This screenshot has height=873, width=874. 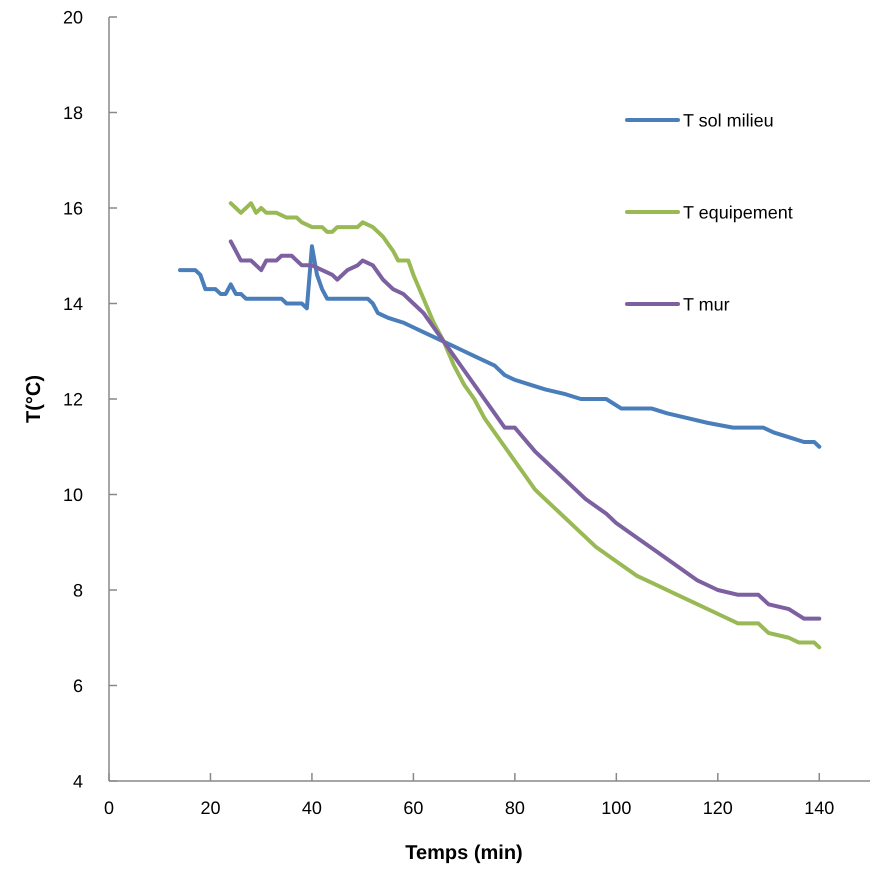 What do you see at coordinates (77, 686) in the screenshot?
I see `y-tick-label: 6` at bounding box center [77, 686].